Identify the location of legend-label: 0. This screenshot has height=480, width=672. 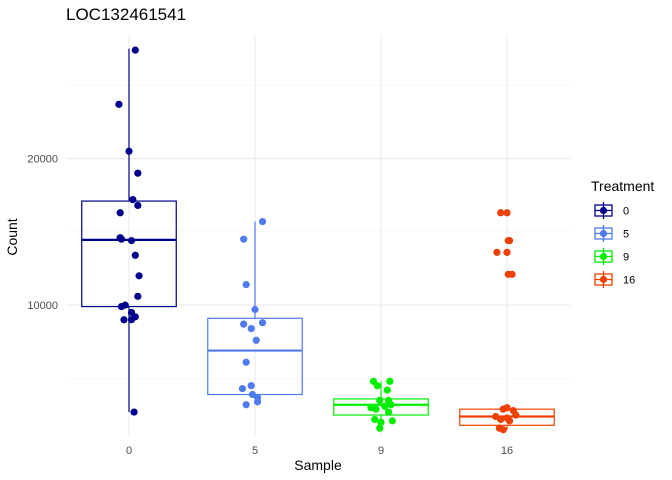
(626, 212).